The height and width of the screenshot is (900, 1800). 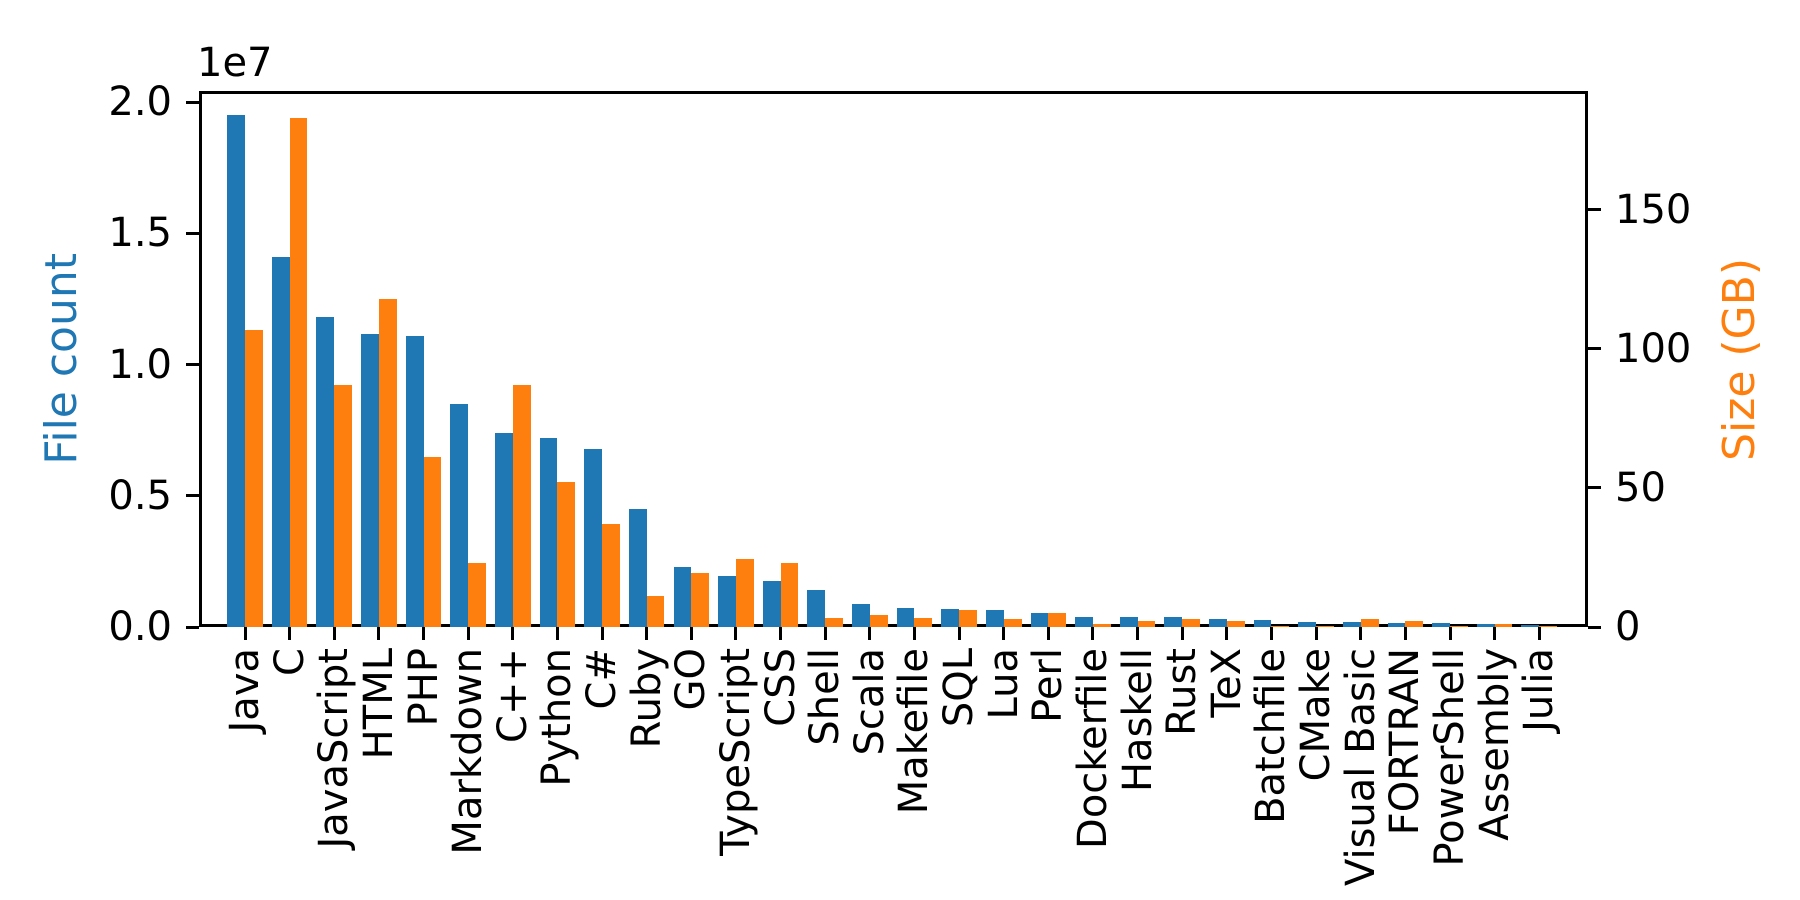 I want to click on bar-file-count-shell, so click(x=816, y=608).